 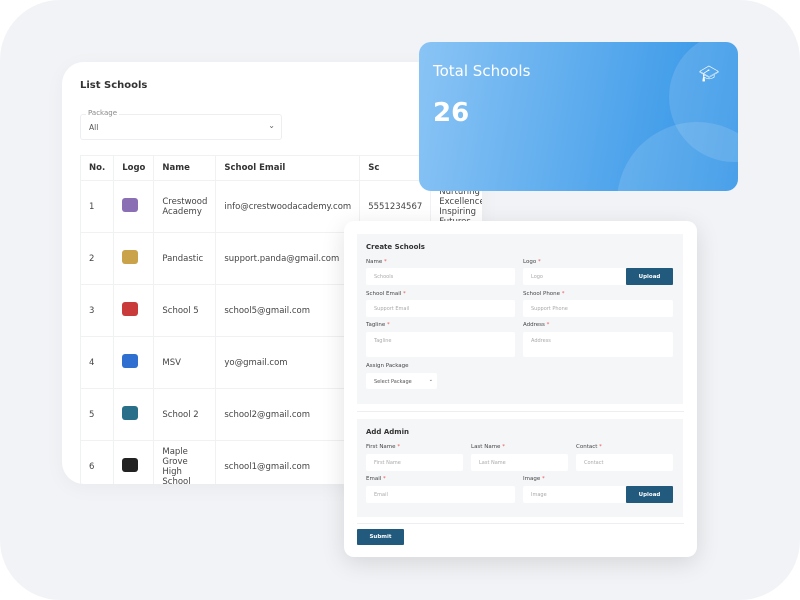 I want to click on row-email: support.panda@gmail.com, so click(x=288, y=258).